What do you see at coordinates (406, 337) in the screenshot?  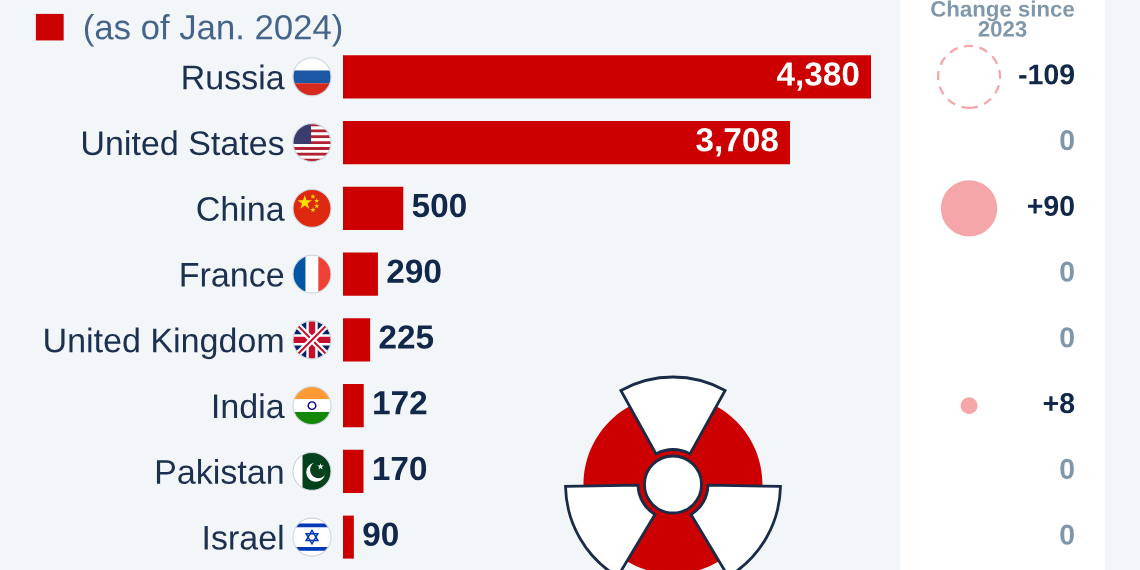 I see `data-label: 225` at bounding box center [406, 337].